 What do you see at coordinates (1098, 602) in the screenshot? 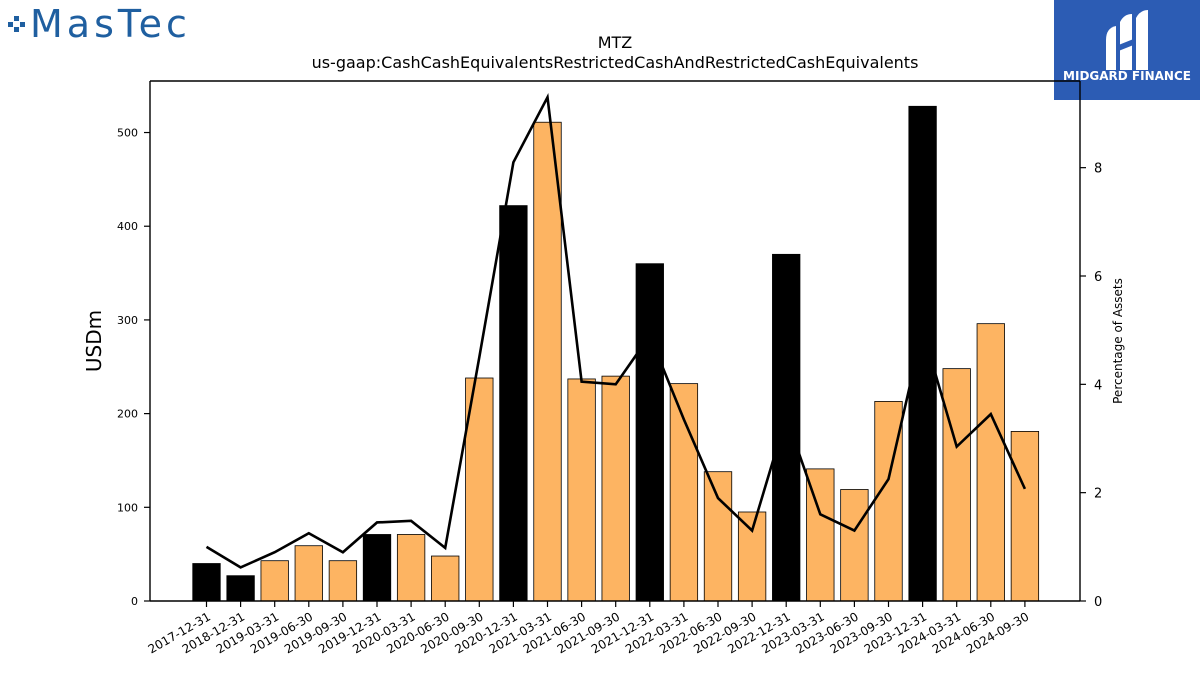
I see `y2-tick-label-0: 0` at bounding box center [1098, 602].